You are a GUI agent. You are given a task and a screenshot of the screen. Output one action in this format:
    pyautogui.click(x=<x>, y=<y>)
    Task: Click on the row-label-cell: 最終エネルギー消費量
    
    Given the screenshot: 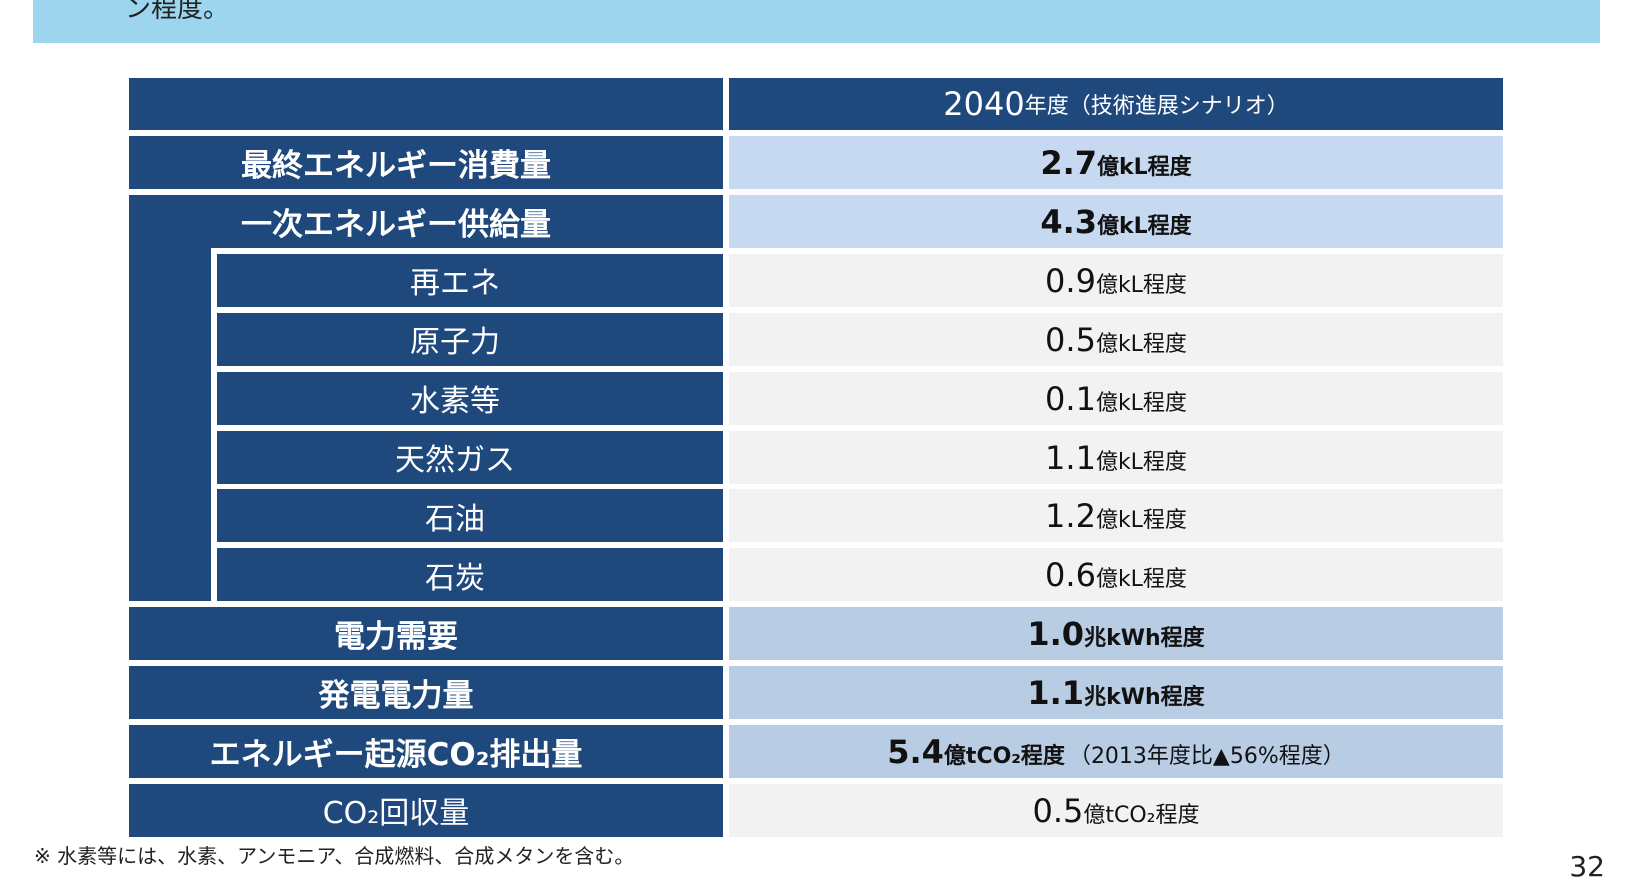 What is the action you would take?
    pyautogui.click(x=426, y=162)
    